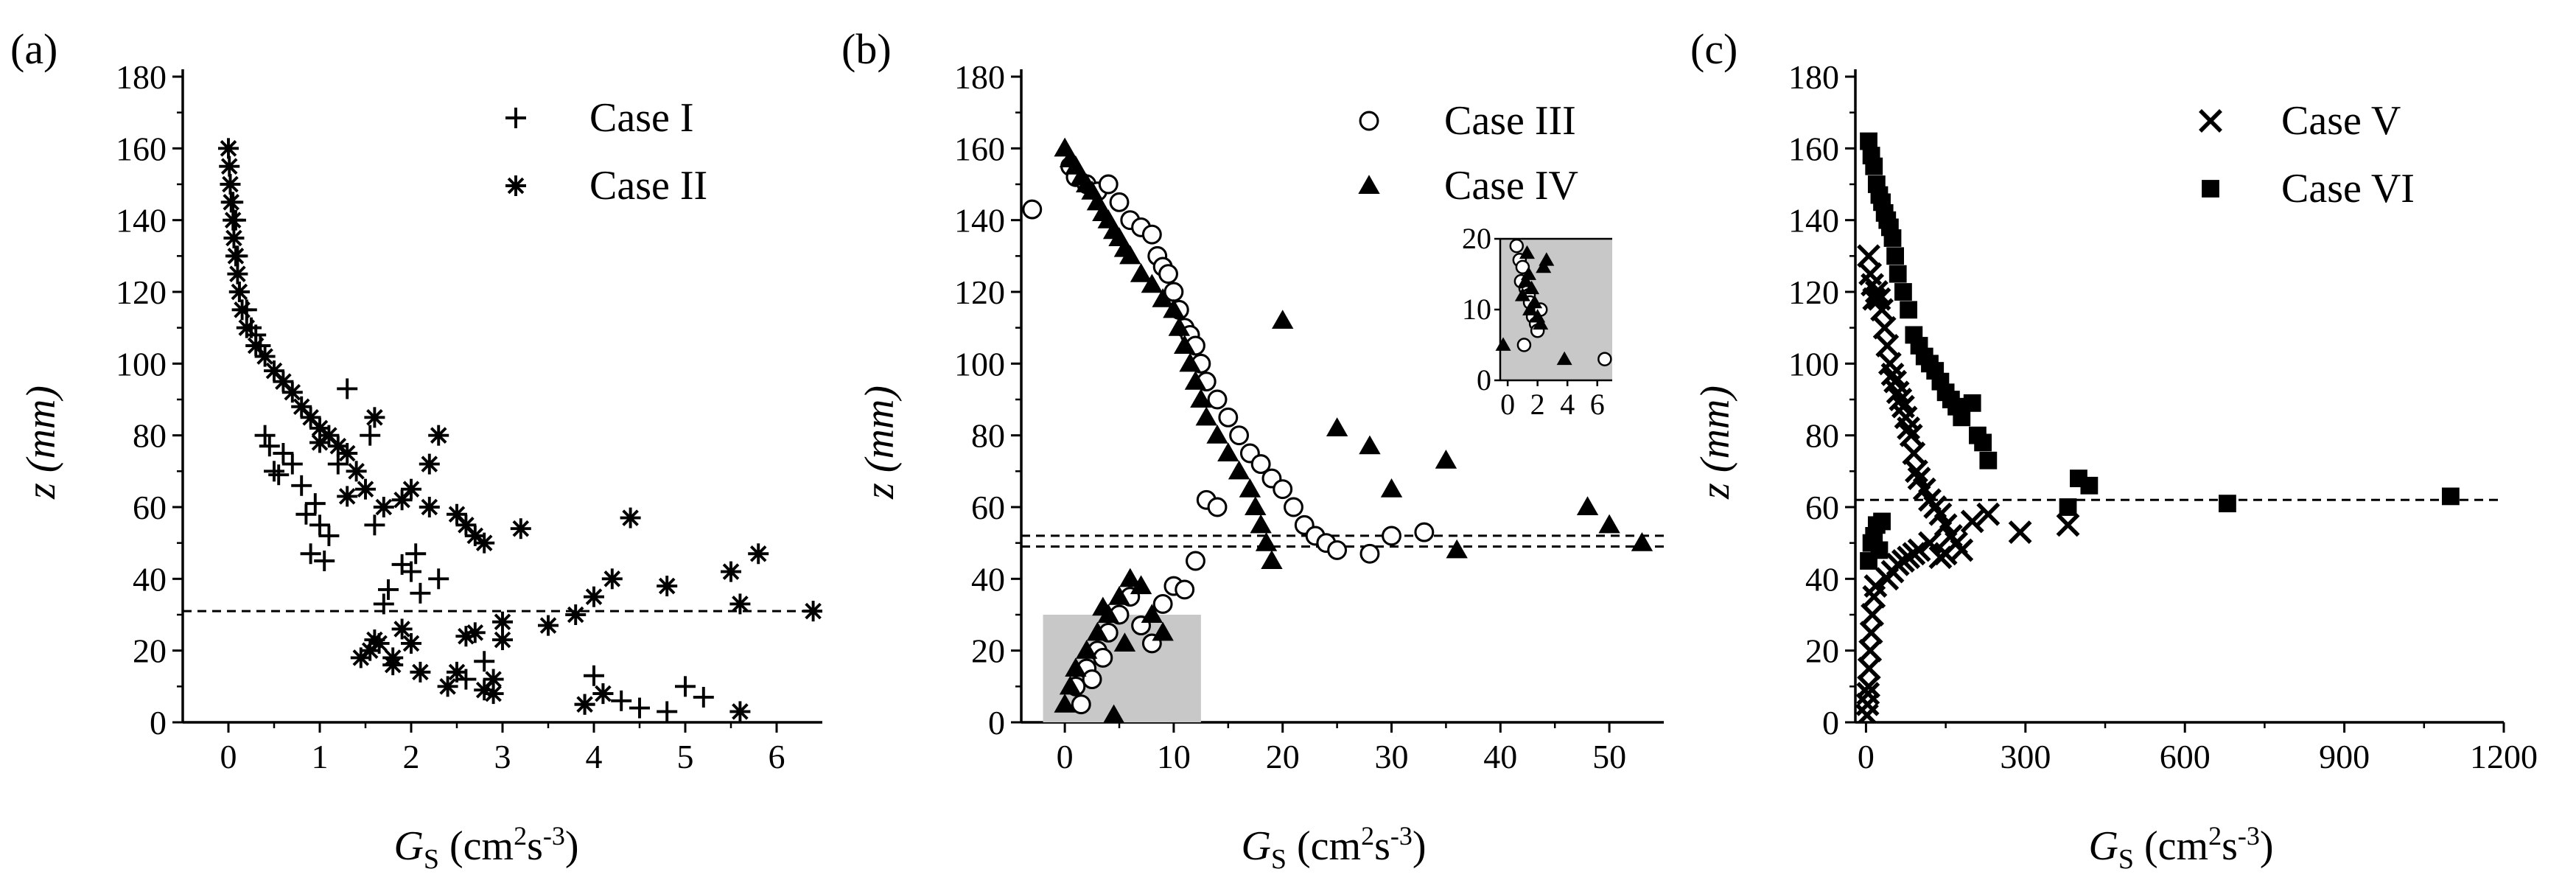 This screenshot has height=883, width=2576. What do you see at coordinates (150, 579) in the screenshot?
I see `y-tick-label: 40` at bounding box center [150, 579].